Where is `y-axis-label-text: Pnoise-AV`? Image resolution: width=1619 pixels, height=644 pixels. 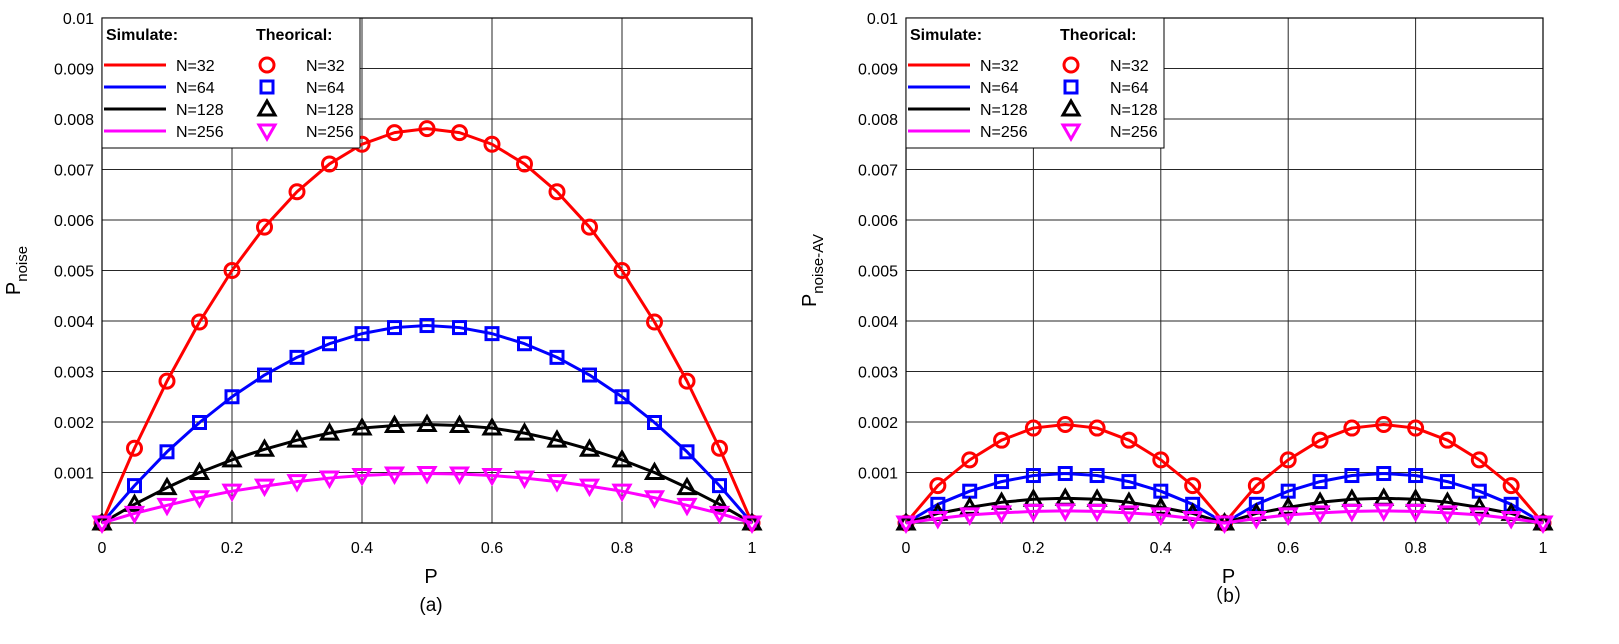
y-axis-label-text: Pnoise-AV is located at coordinates (813, 270).